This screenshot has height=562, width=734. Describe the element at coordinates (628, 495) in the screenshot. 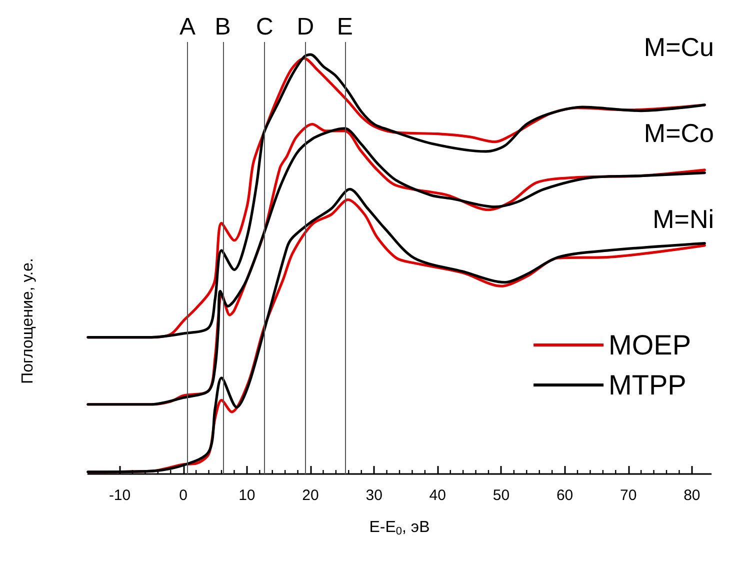

I see `x-tick-label: 70` at that location.